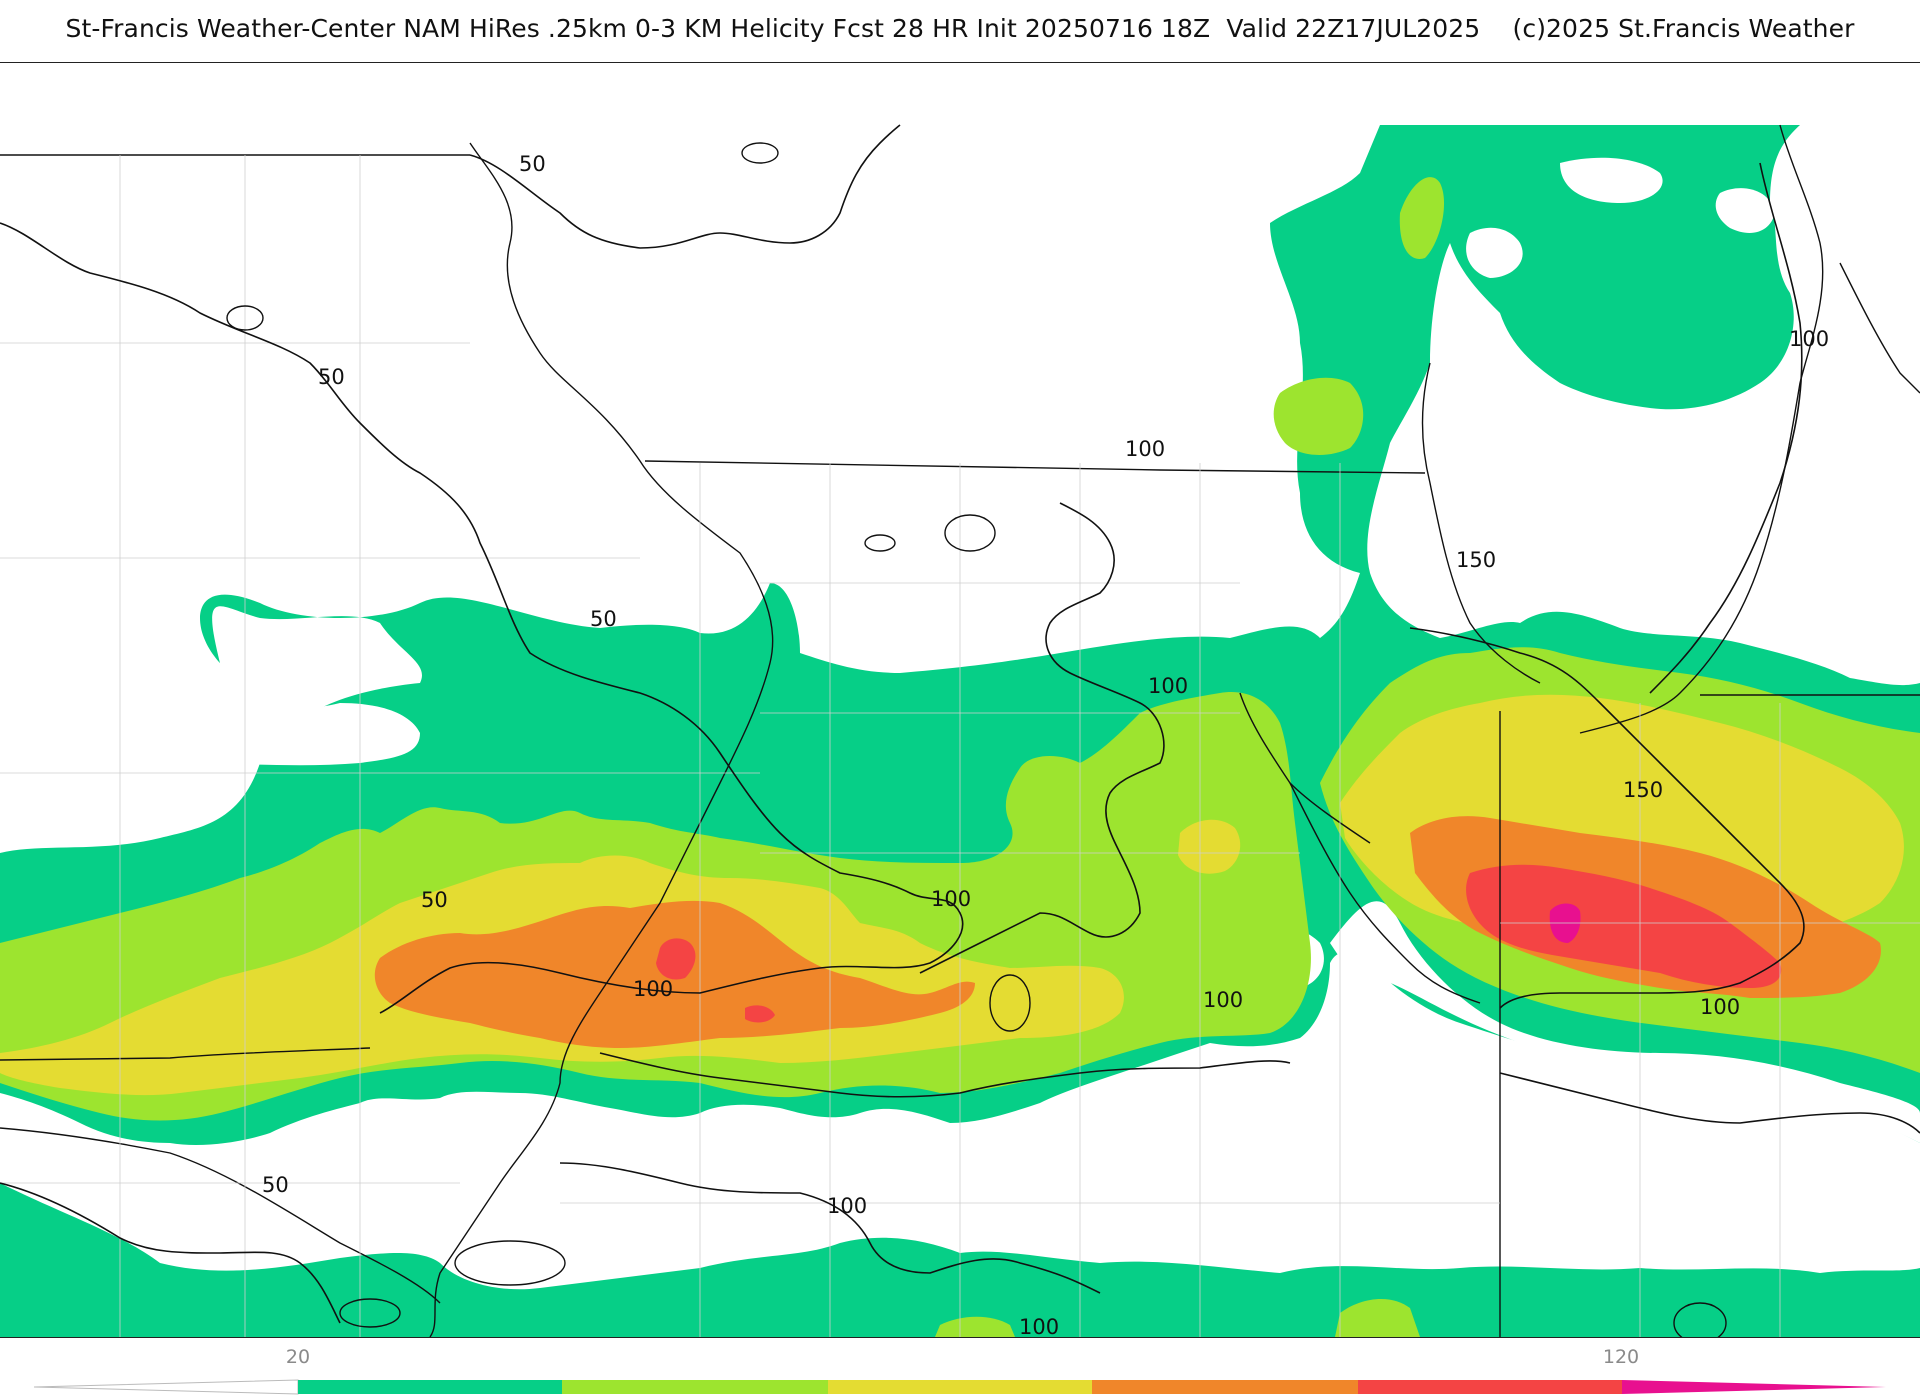  I want to click on fill-hole-ne, so click(1494, 252).